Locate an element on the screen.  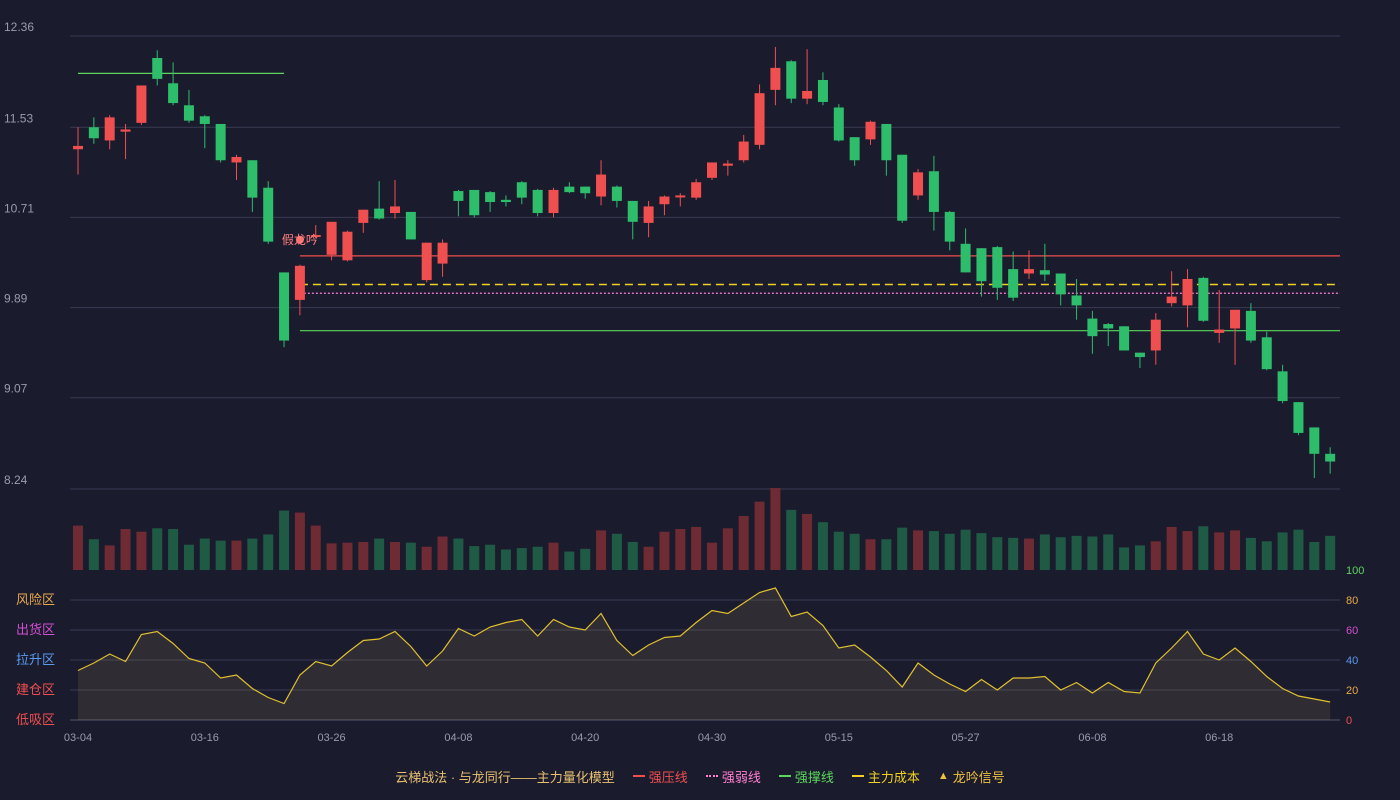
osc-tick-label: 80 is located at coordinates (1352, 601).